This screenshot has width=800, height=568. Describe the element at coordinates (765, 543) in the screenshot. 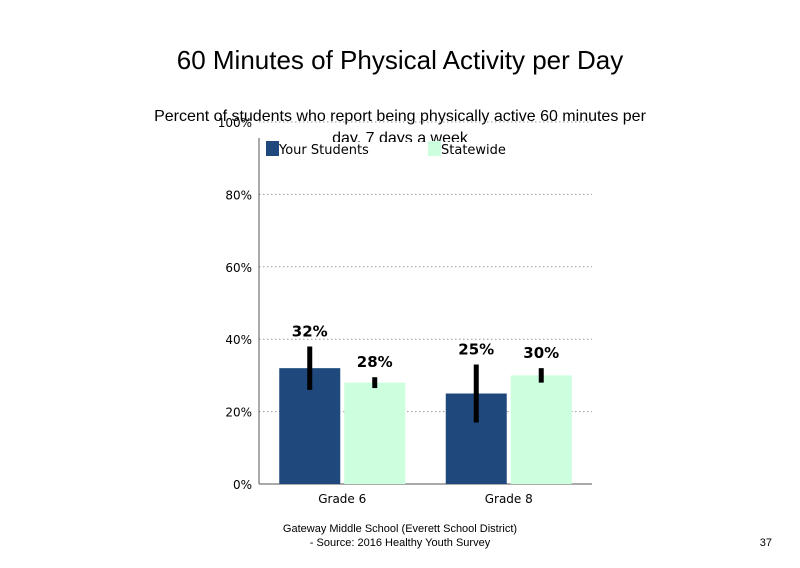

I see `page-number: 37` at that location.